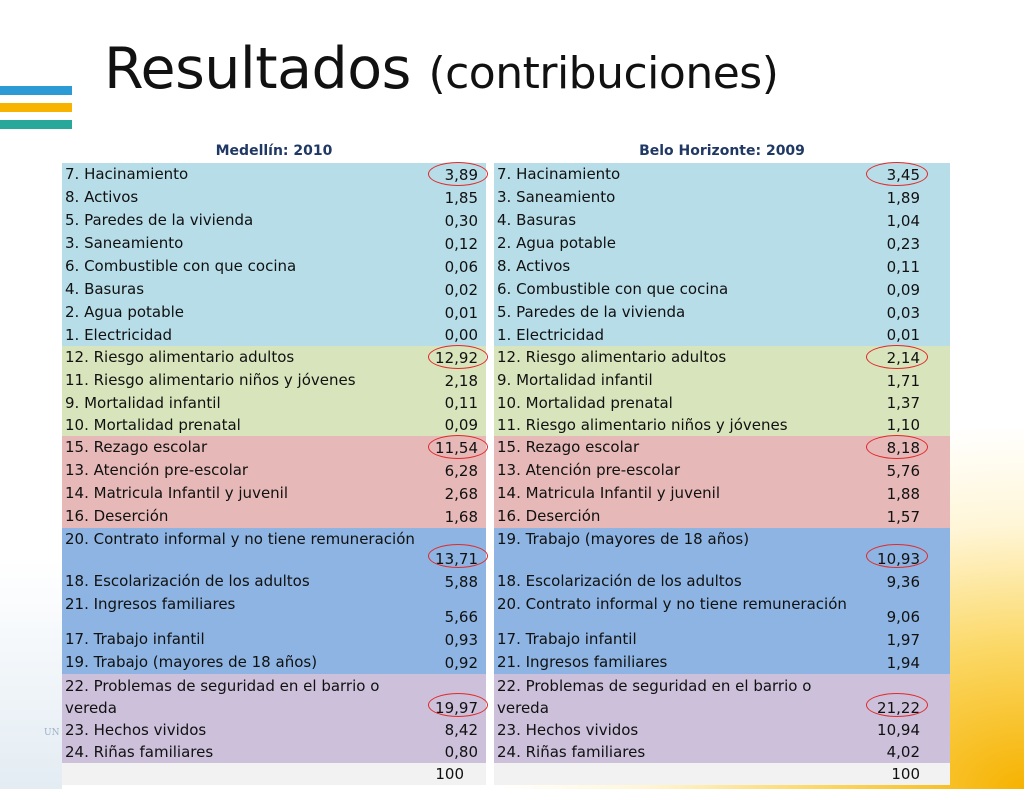 This screenshot has height=789, width=1024. What do you see at coordinates (603, 73) in the screenshot?
I see `title-subtitle: (contribuciones)` at bounding box center [603, 73].